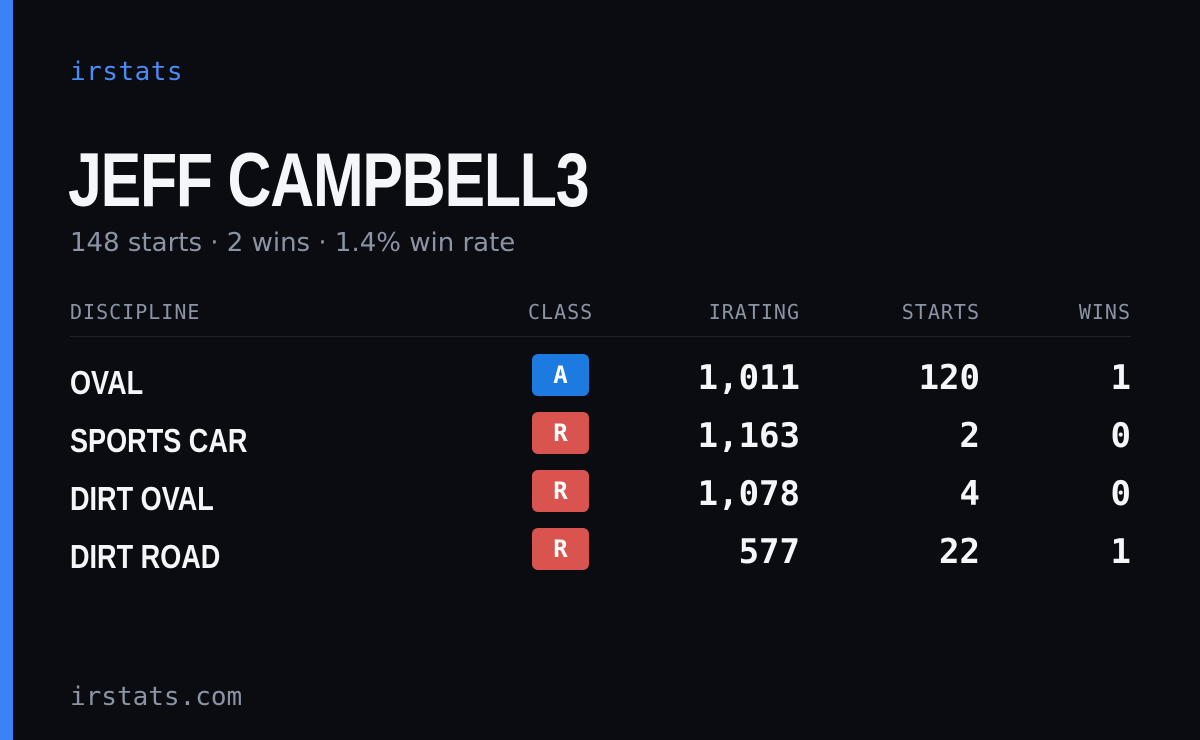 The height and width of the screenshot is (740, 1200). What do you see at coordinates (748, 494) in the screenshot?
I see `irating-value: 1,078` at bounding box center [748, 494].